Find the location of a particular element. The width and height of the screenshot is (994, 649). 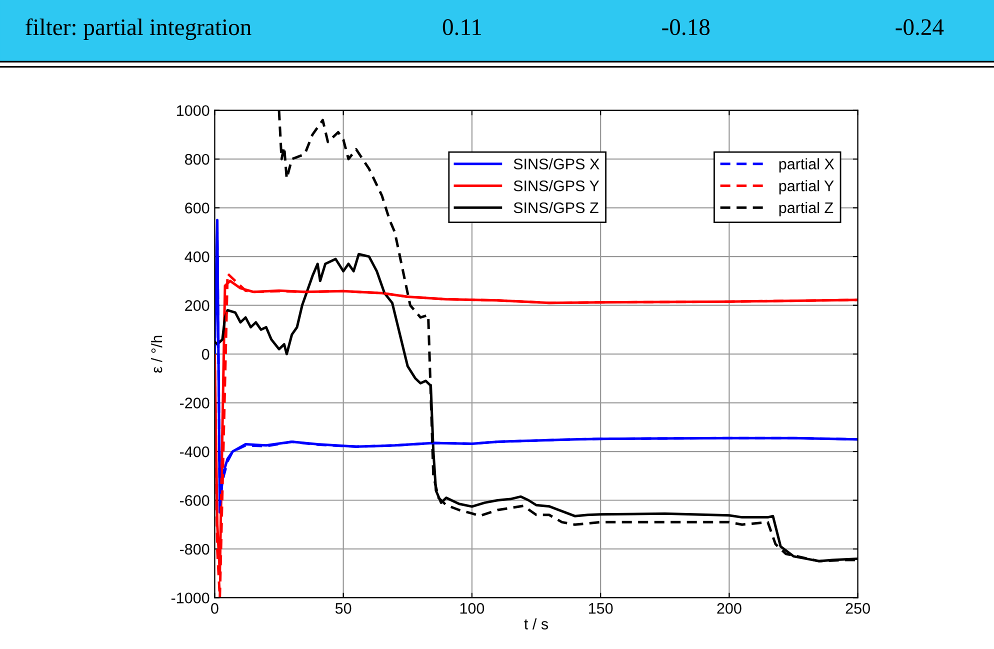

y-tick-label: -600 is located at coordinates (195, 500).